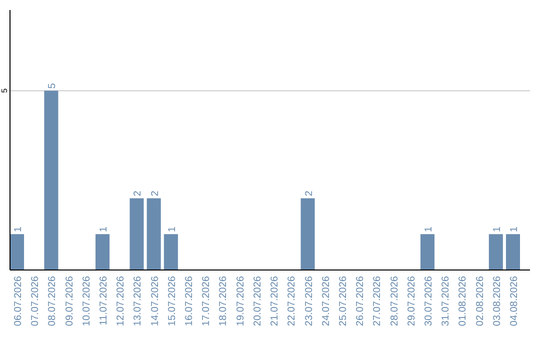 This screenshot has height=340, width=540. Describe the element at coordinates (514, 301) in the screenshot. I see `x-tick-label: 04.08.2026` at that location.